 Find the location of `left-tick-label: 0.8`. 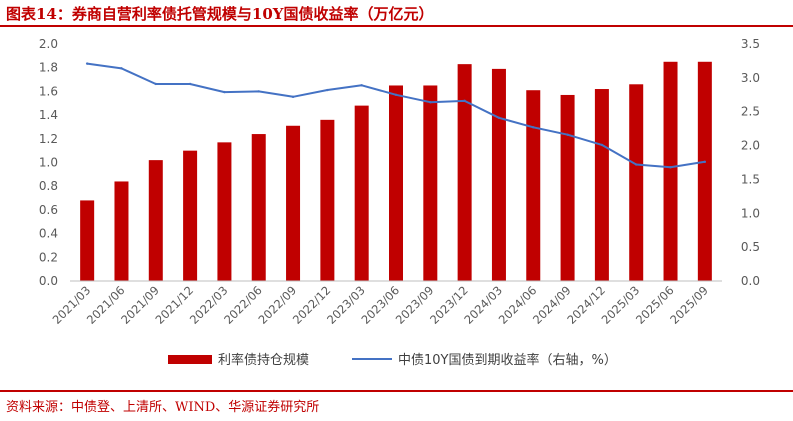

left-tick-label: 0.8 is located at coordinates (48, 186).